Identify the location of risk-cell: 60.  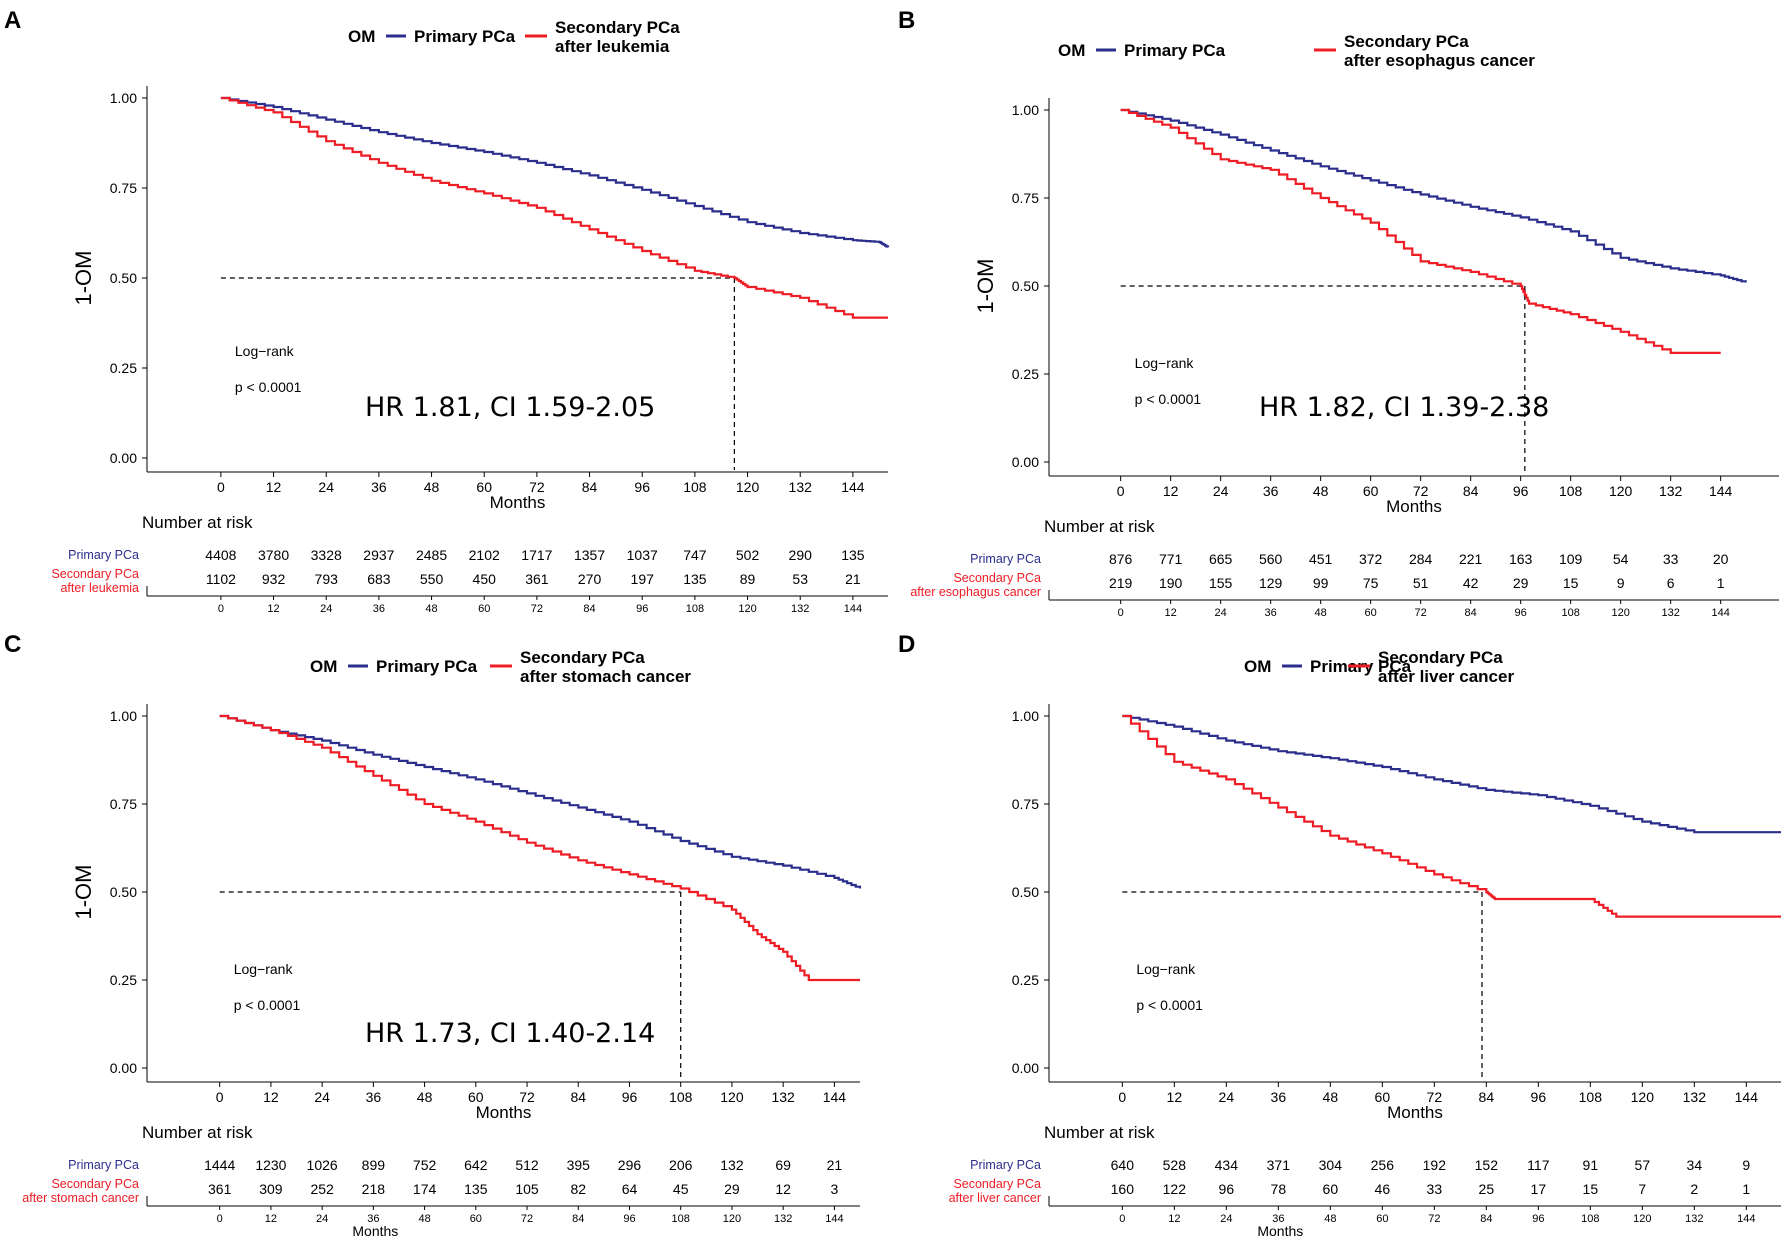
(1331, 1189).